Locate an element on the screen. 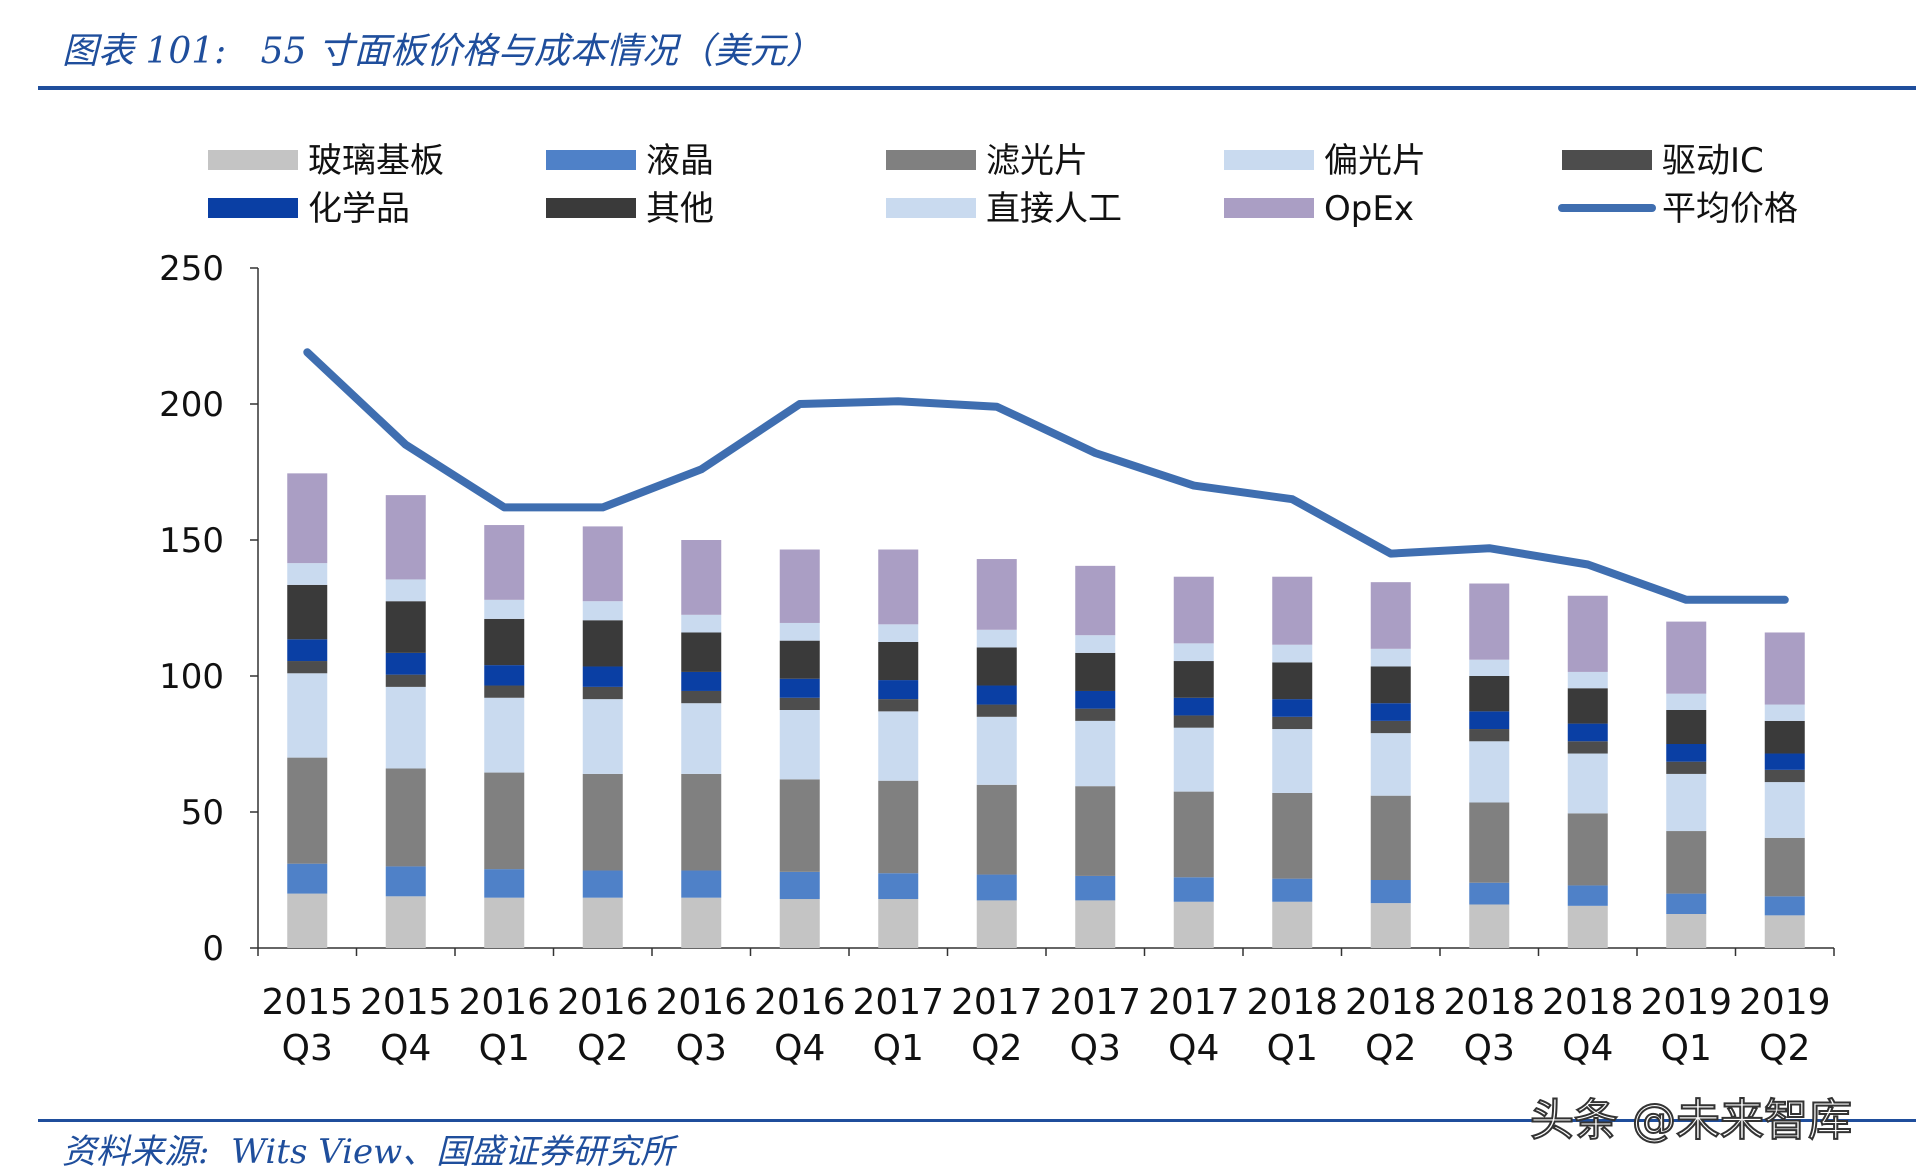 This screenshot has width=1916, height=1173. legend-label-opex: OpEx is located at coordinates (1369, 209).